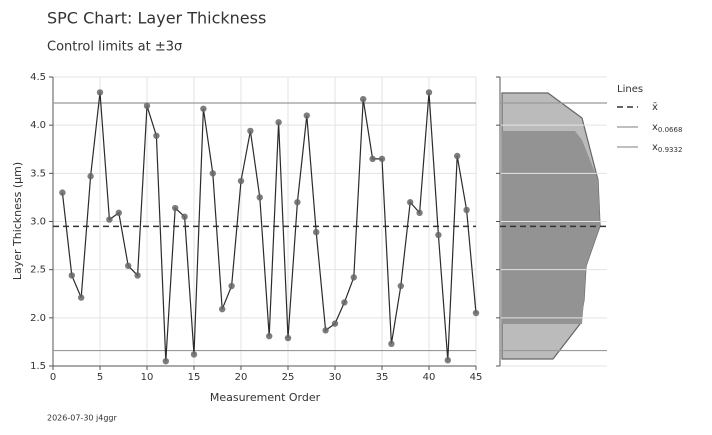  What do you see at coordinates (156, 18) in the screenshot?
I see `chart-title: SPC Chart: Layer Thickness` at bounding box center [156, 18].